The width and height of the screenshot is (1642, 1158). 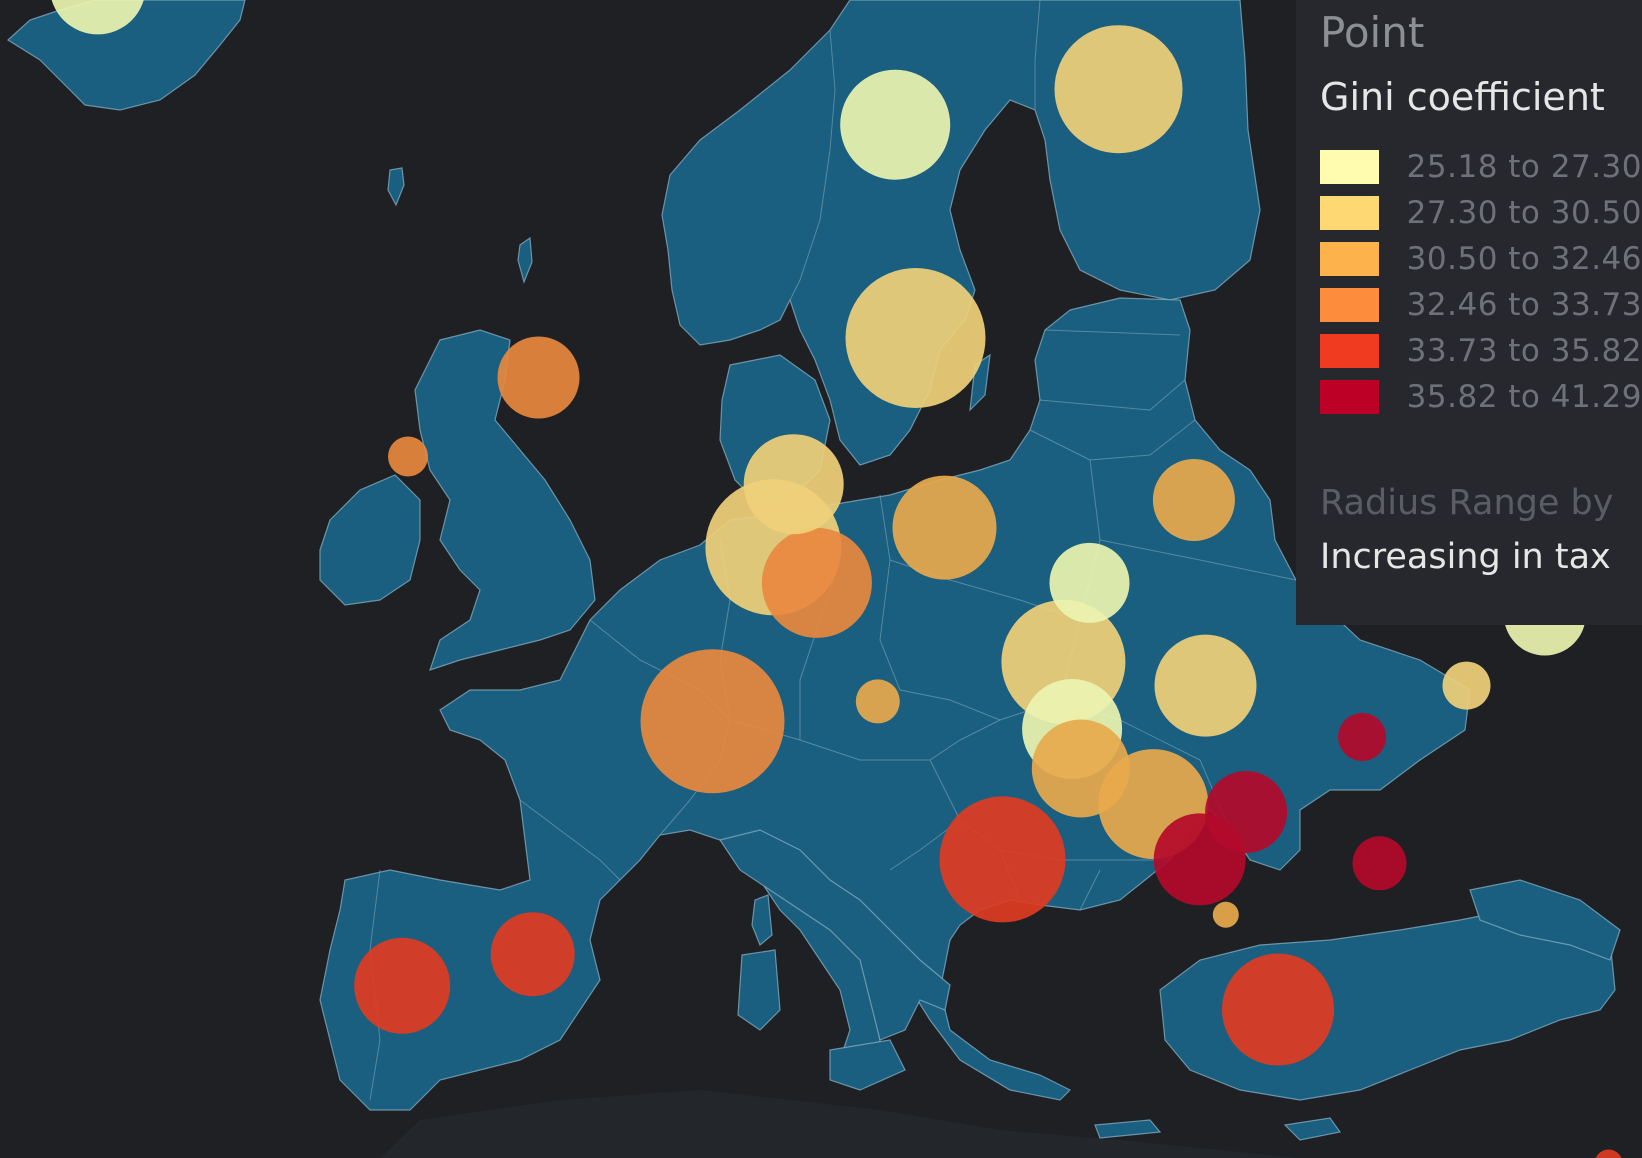 I want to click on legend-item: 32.46 to 33.73, so click(x=1481, y=305).